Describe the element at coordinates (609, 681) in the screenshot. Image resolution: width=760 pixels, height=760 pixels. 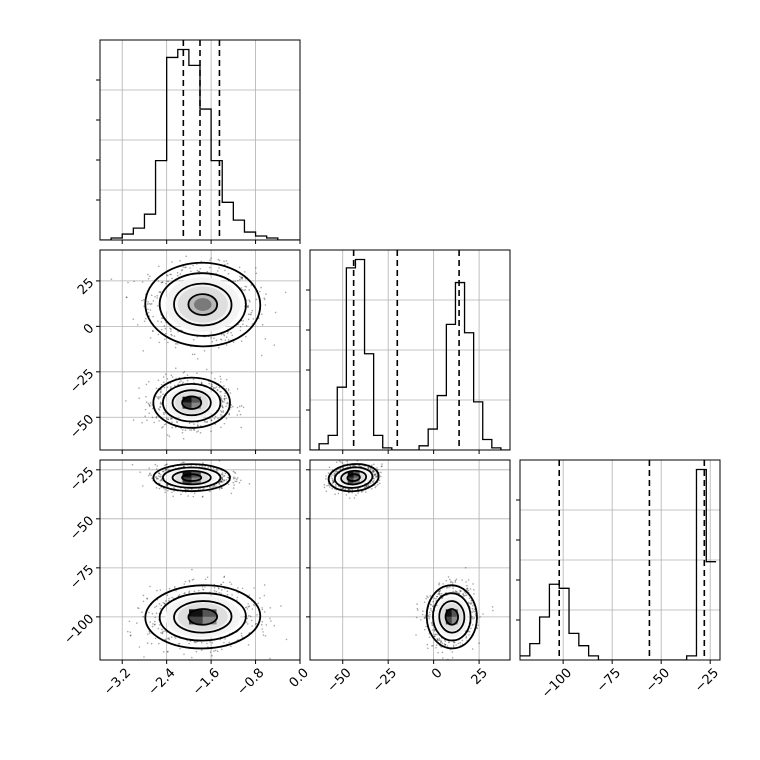
I see `x-tick-label: −75` at that location.